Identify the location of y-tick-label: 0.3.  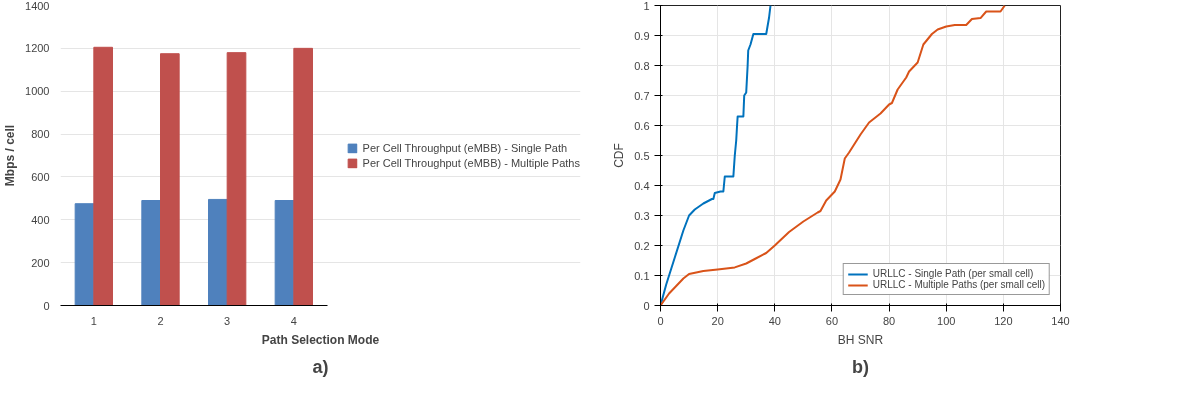
(642, 215).